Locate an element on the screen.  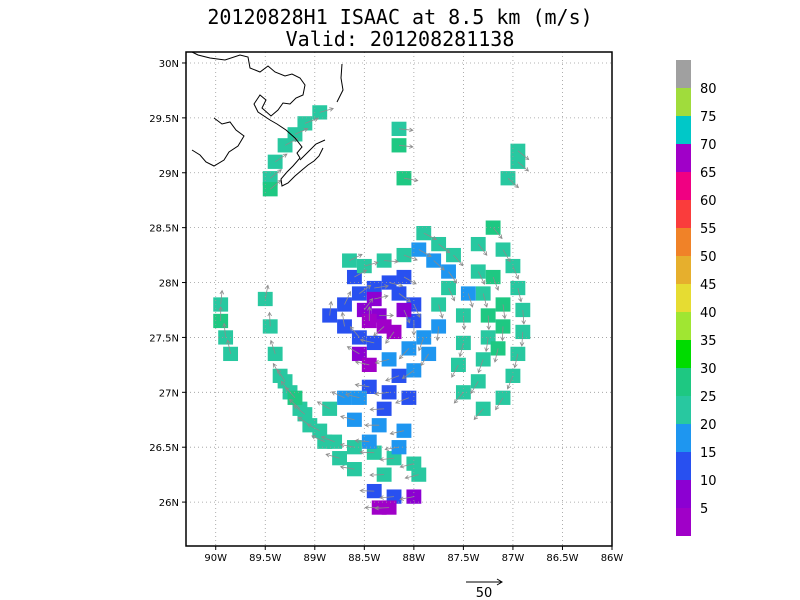
y-tick-label: 30N is located at coordinates (169, 64).